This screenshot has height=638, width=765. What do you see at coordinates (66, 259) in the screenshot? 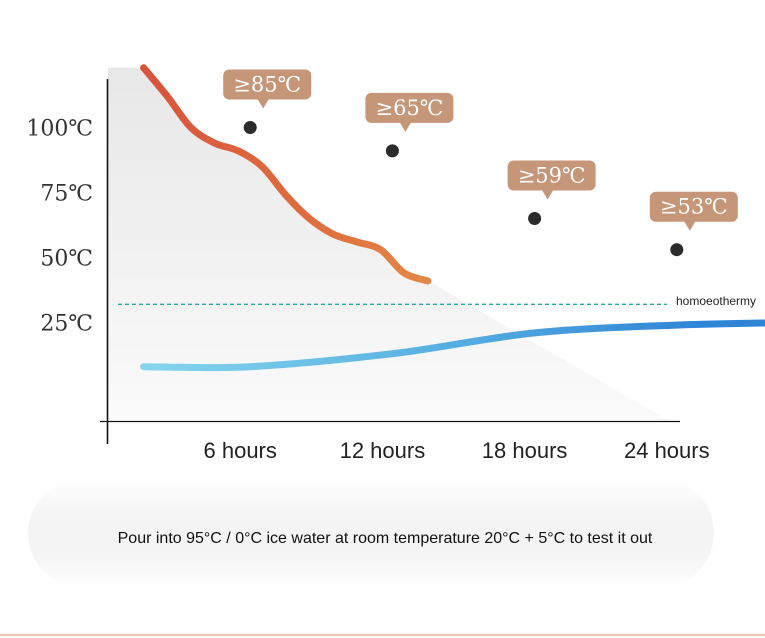
I see `y-tick-label: 50℃` at bounding box center [66, 259].